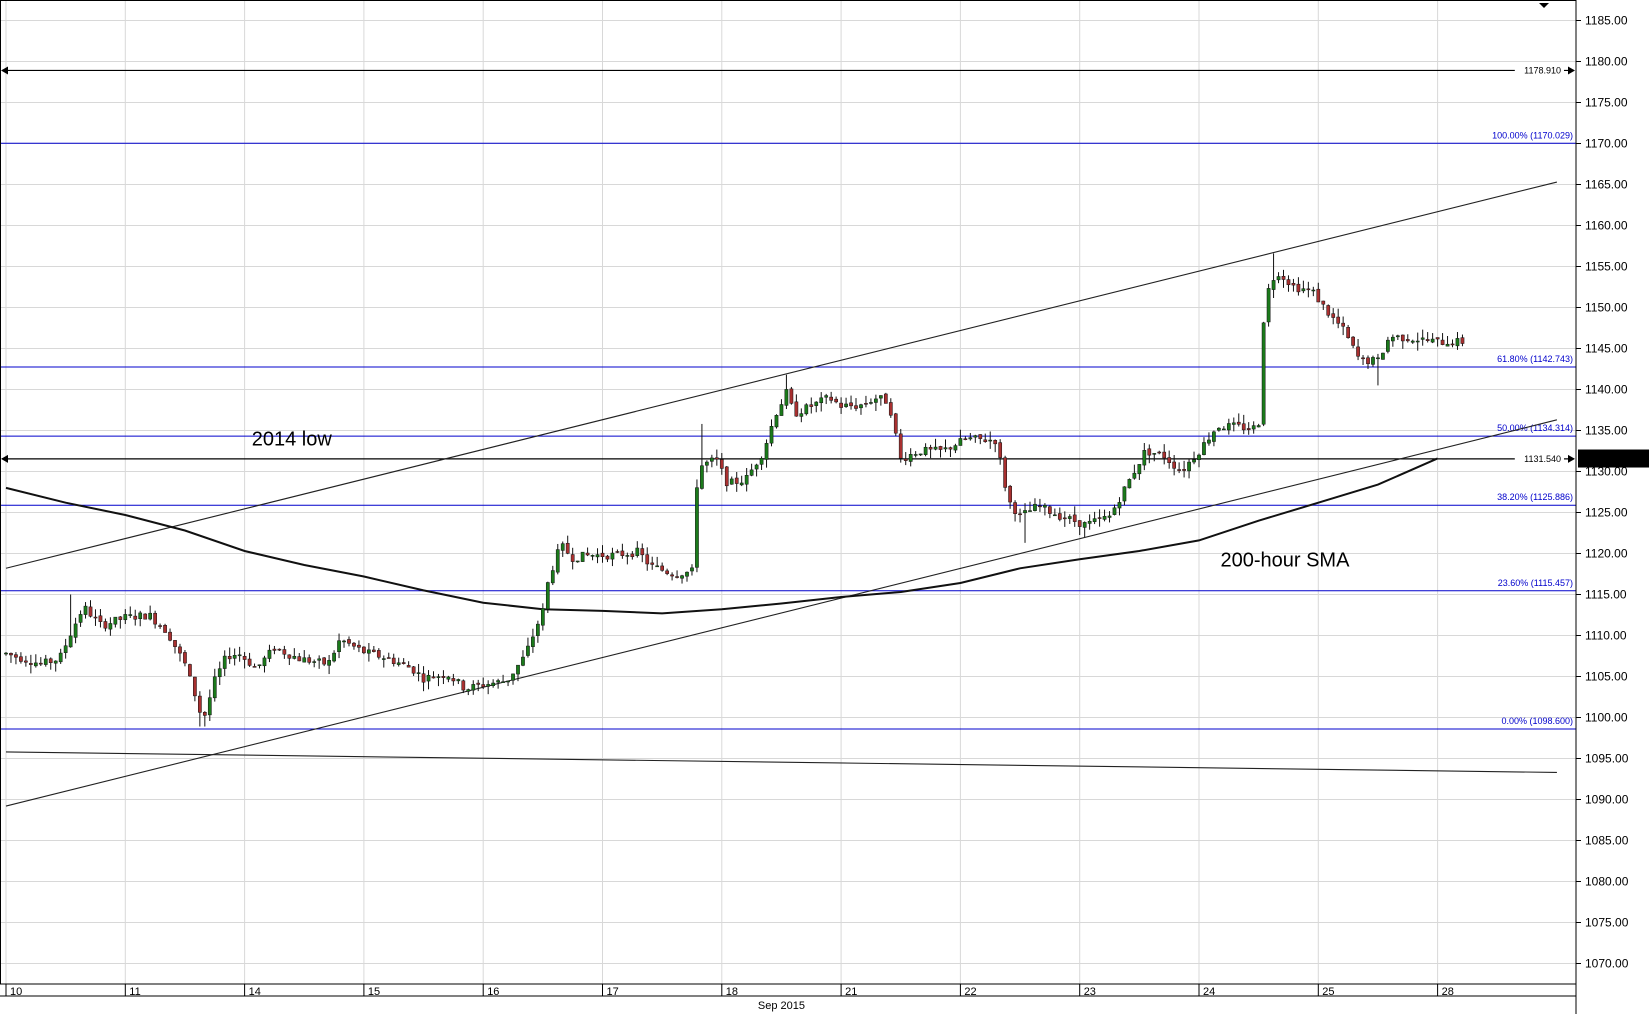 The image size is (1651, 1014). What do you see at coordinates (1535, 359) in the screenshot?
I see `fib-level-label: 61.80% (1142.743)` at bounding box center [1535, 359].